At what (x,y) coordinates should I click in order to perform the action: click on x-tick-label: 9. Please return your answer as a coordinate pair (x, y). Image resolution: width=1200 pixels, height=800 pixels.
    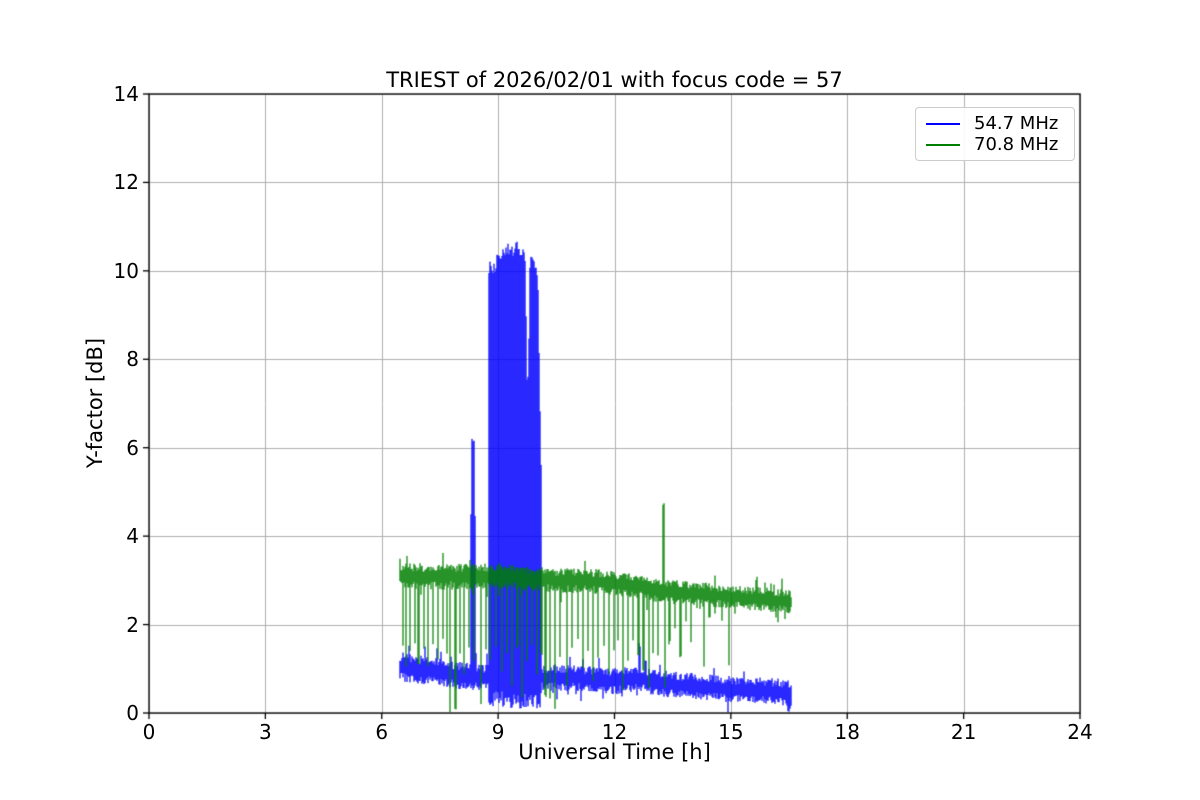
    Looking at the image, I should click on (498, 732).